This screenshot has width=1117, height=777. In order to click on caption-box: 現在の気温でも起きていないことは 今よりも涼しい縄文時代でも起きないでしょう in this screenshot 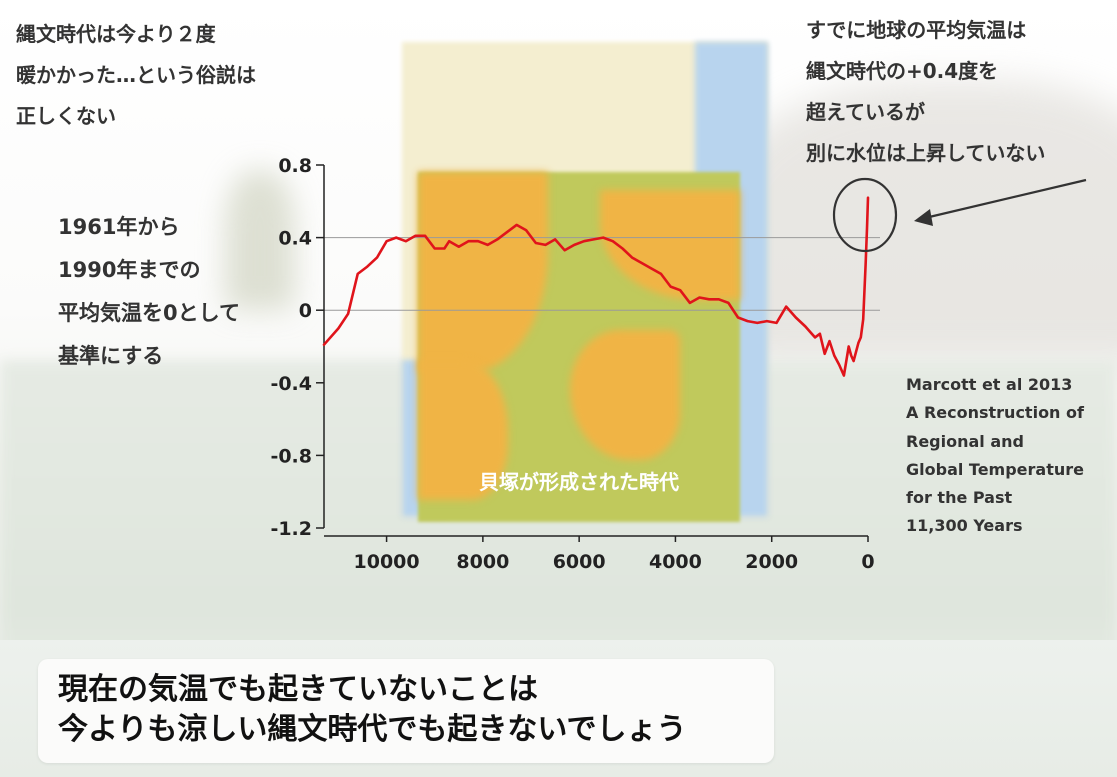, I will do `click(406, 711)`.